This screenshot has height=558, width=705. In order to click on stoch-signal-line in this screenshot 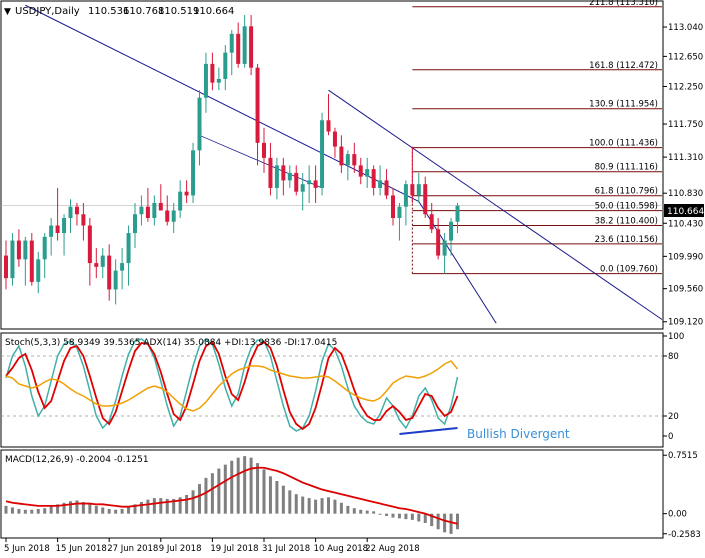, I will do `click(232, 385)`.